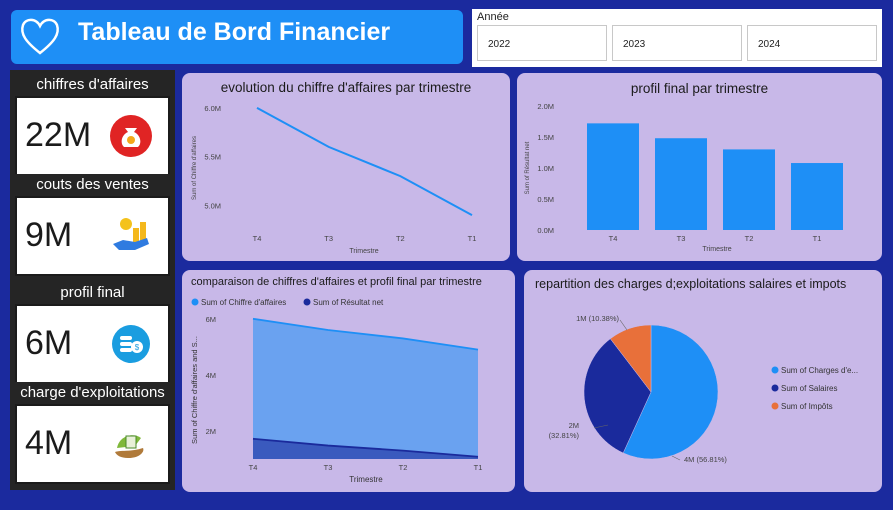  I want to click on data-label: 1M (10.38%), so click(597, 318).